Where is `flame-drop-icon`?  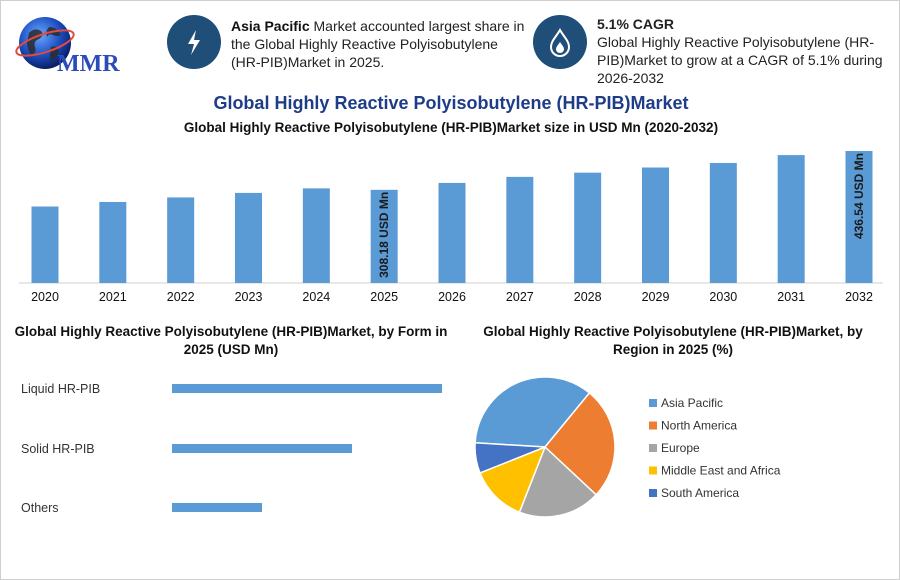 flame-drop-icon is located at coordinates (560, 42).